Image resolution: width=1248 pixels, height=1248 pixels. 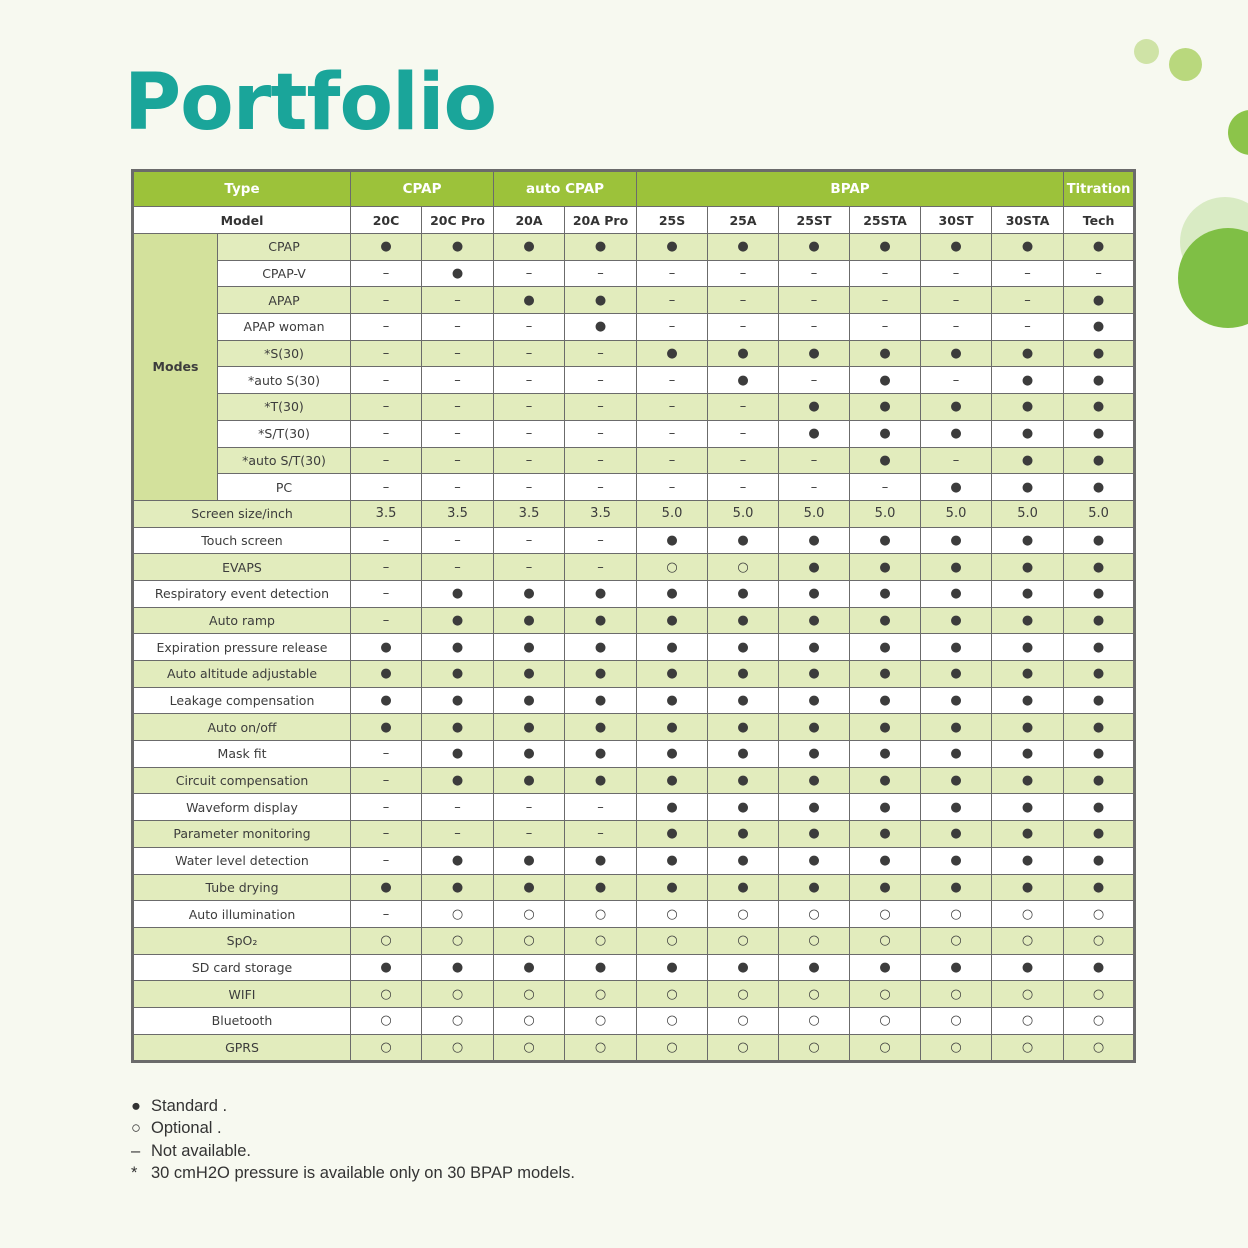 What do you see at coordinates (529, 220) in the screenshot?
I see `model-header: 20A` at bounding box center [529, 220].